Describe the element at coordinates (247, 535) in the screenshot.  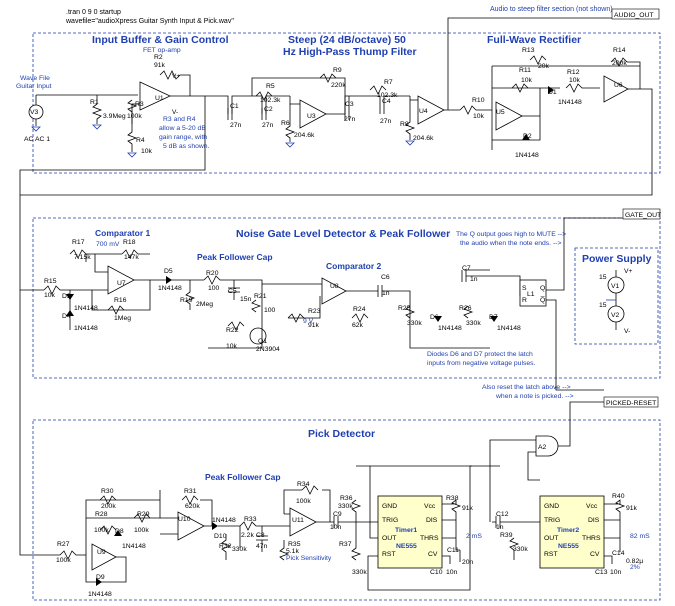
I see `r33-value: 2.2k` at that location.